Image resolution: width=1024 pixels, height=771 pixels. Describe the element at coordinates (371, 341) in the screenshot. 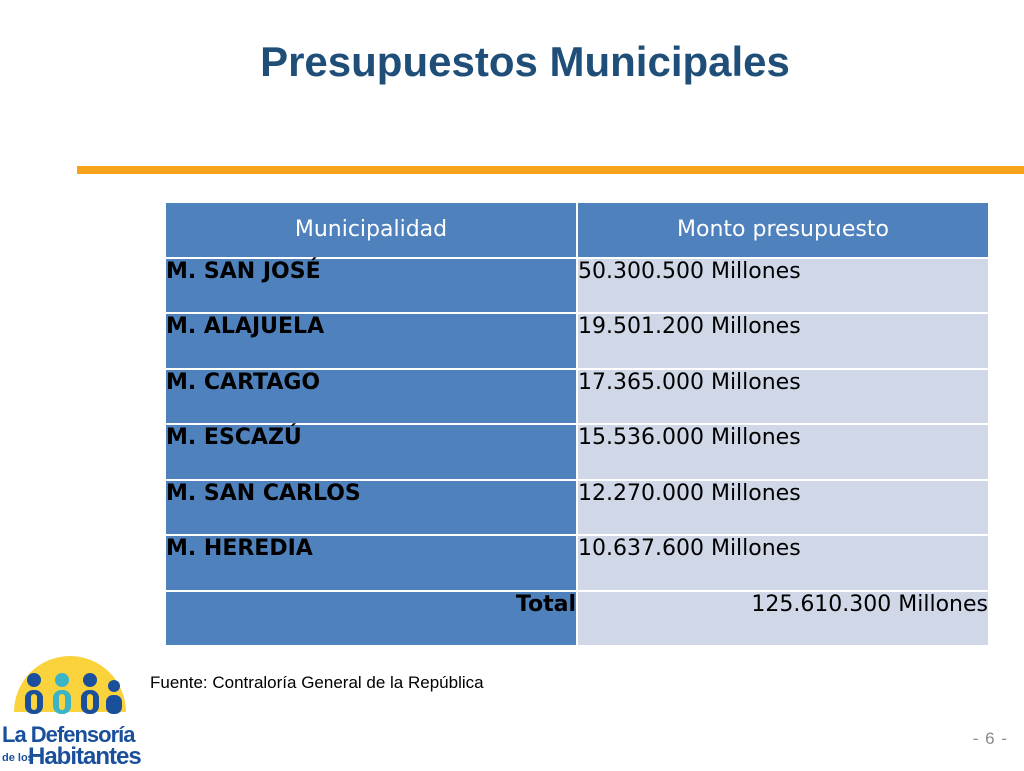

I see `row-name: M. ALAJUELA` at that location.